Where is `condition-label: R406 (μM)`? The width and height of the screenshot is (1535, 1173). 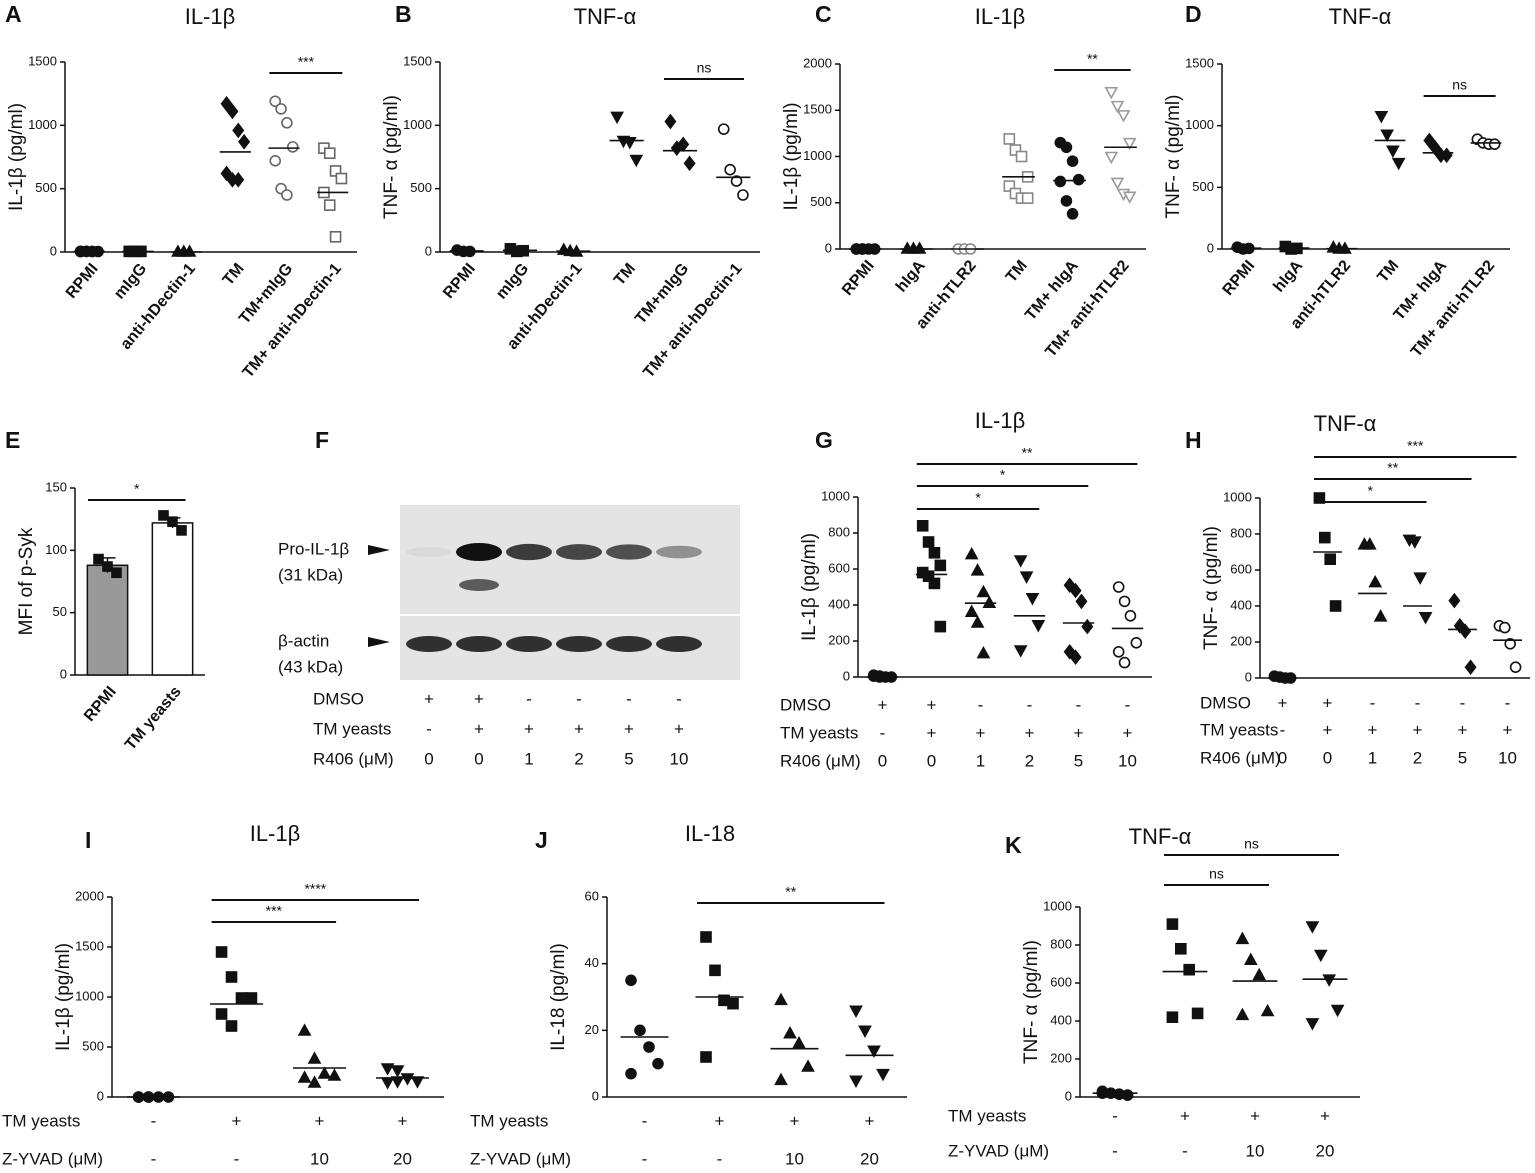
condition-label: R406 (μM) is located at coordinates (820, 760).